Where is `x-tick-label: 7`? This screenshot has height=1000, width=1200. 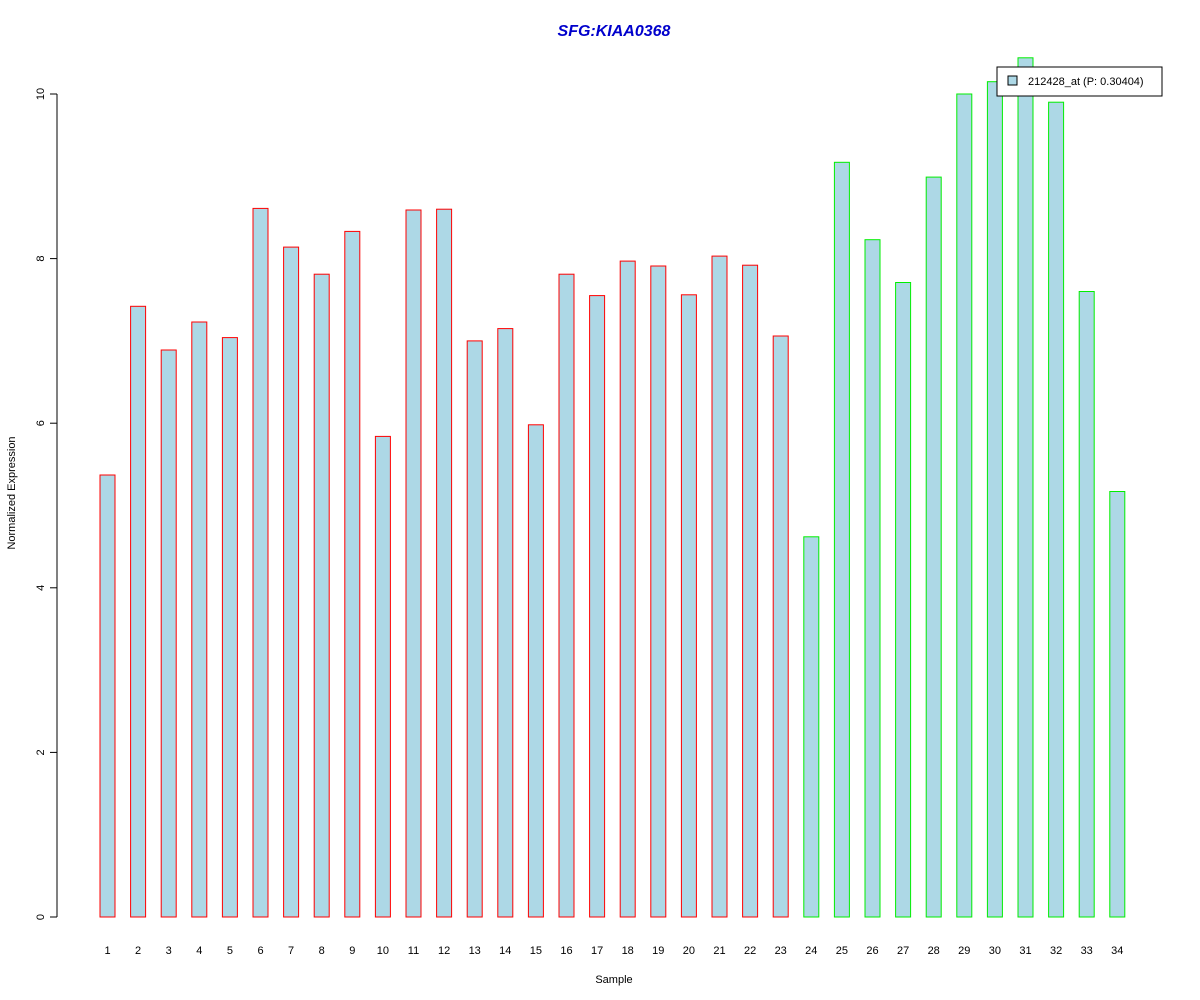
x-tick-label: 7 is located at coordinates (291, 951).